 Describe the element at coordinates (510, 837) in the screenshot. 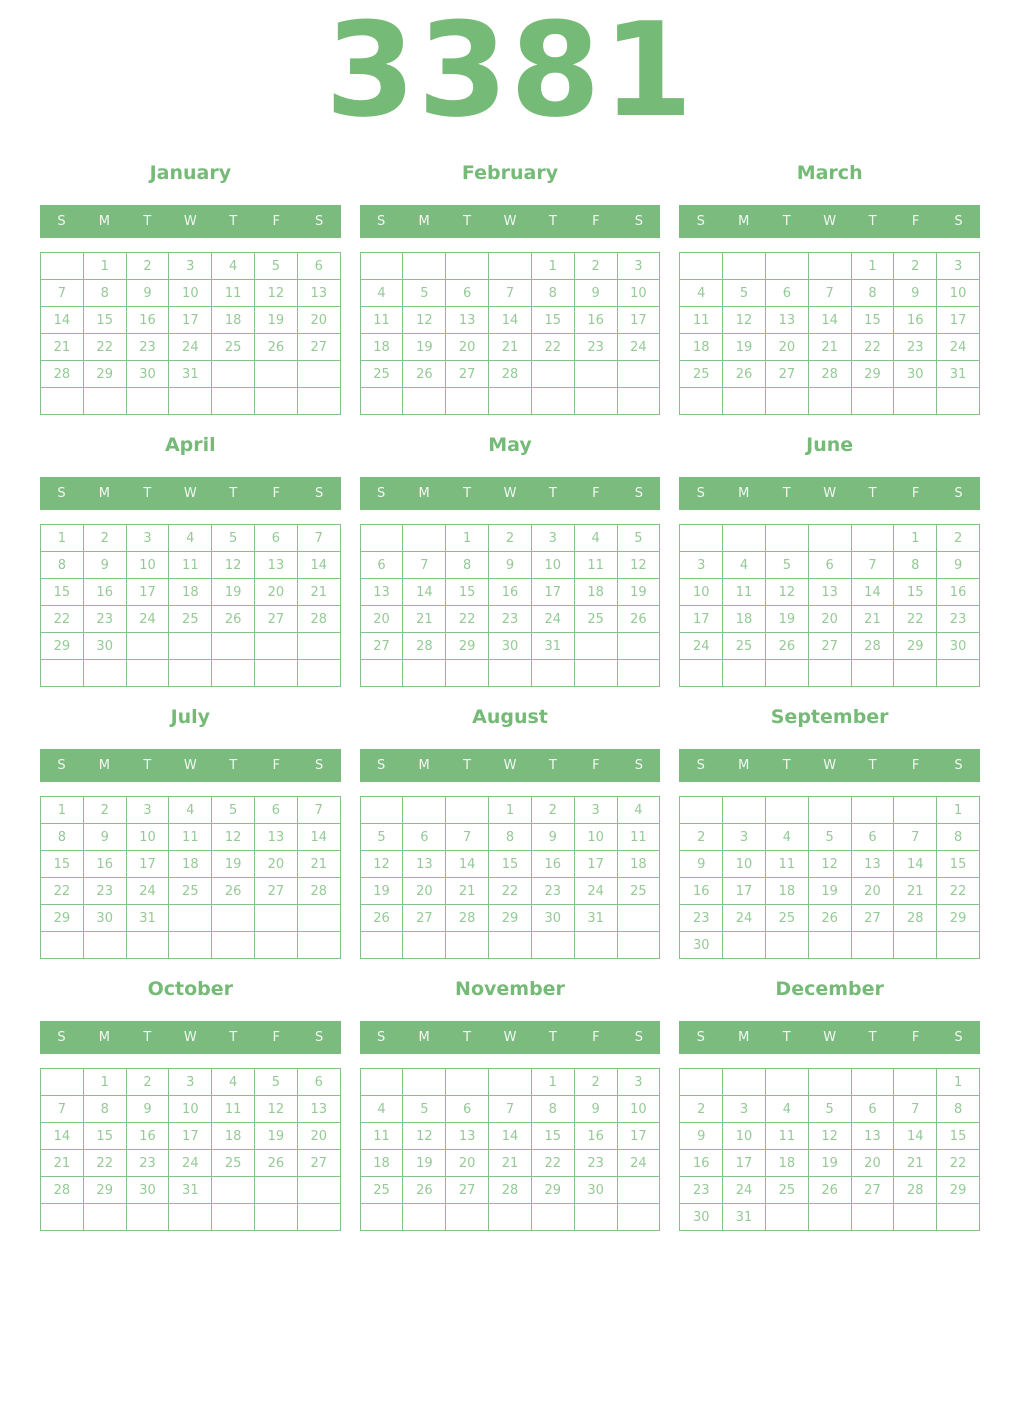

I see `day-cell: 8` at that location.